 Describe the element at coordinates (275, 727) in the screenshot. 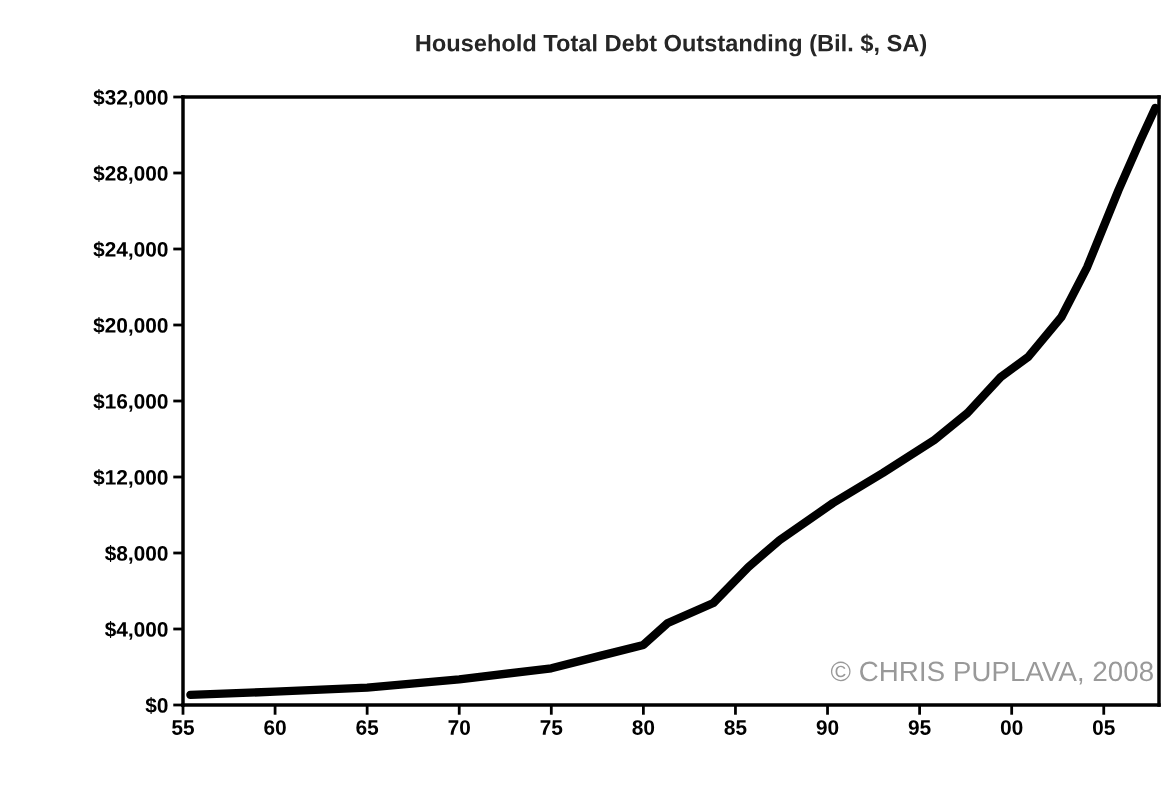

I see `x-tick-label: 60` at that location.